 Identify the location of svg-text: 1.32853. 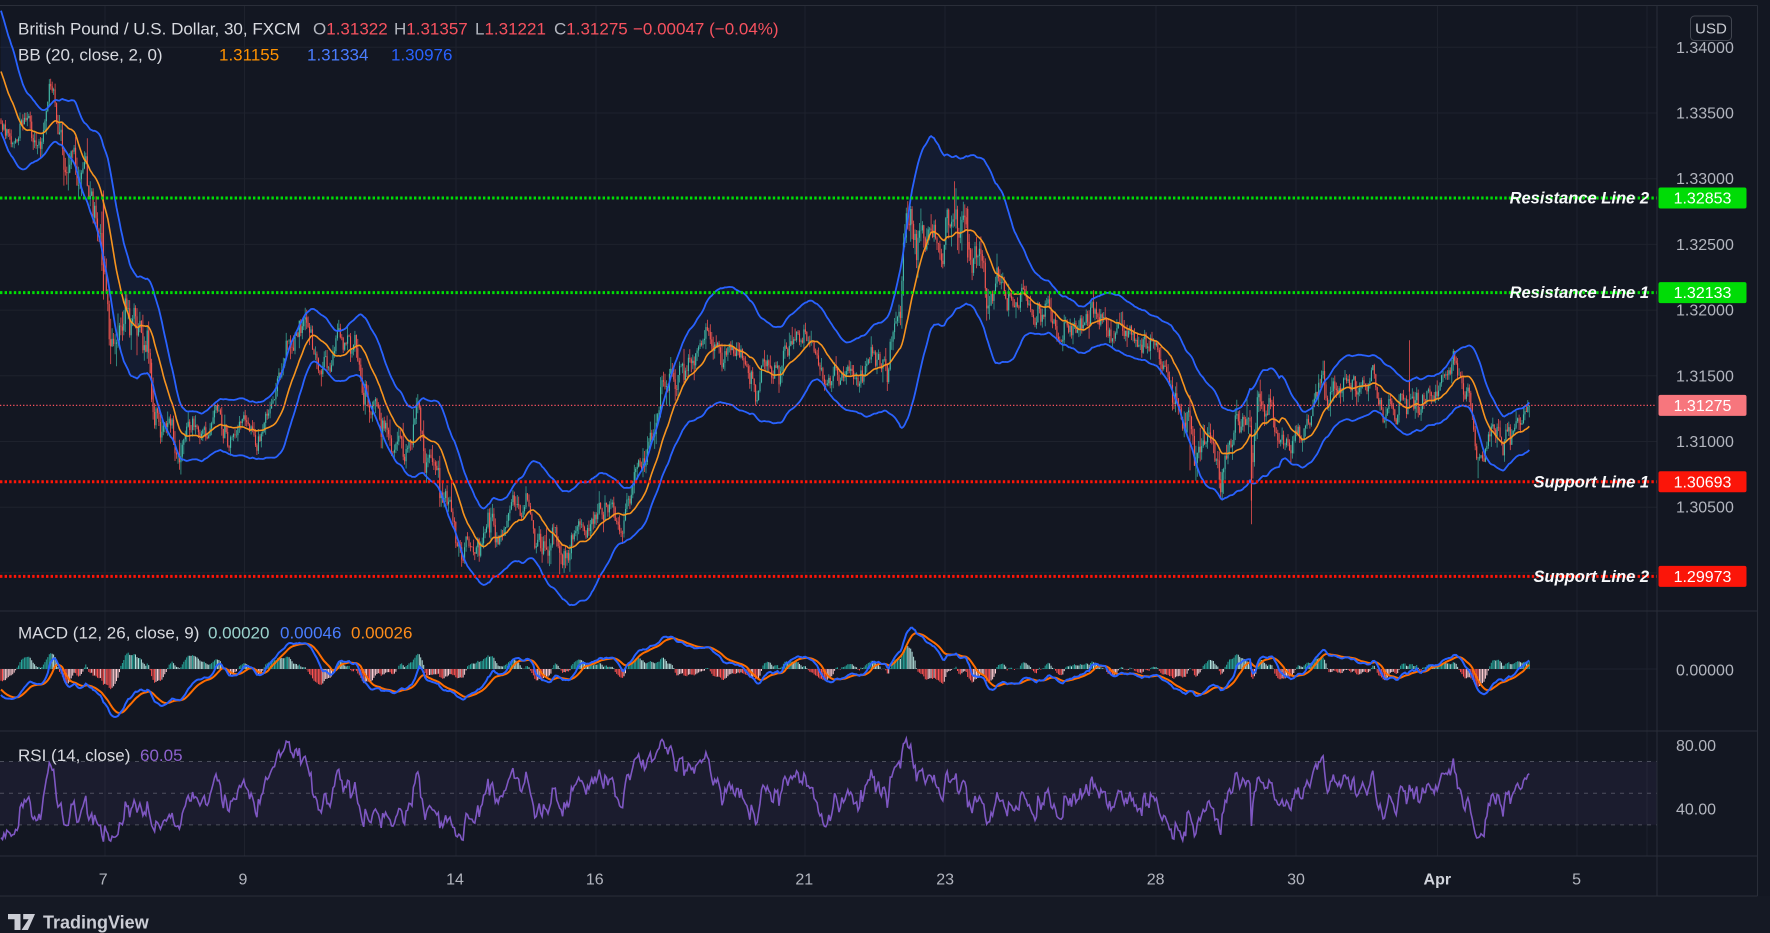
(1703, 199).